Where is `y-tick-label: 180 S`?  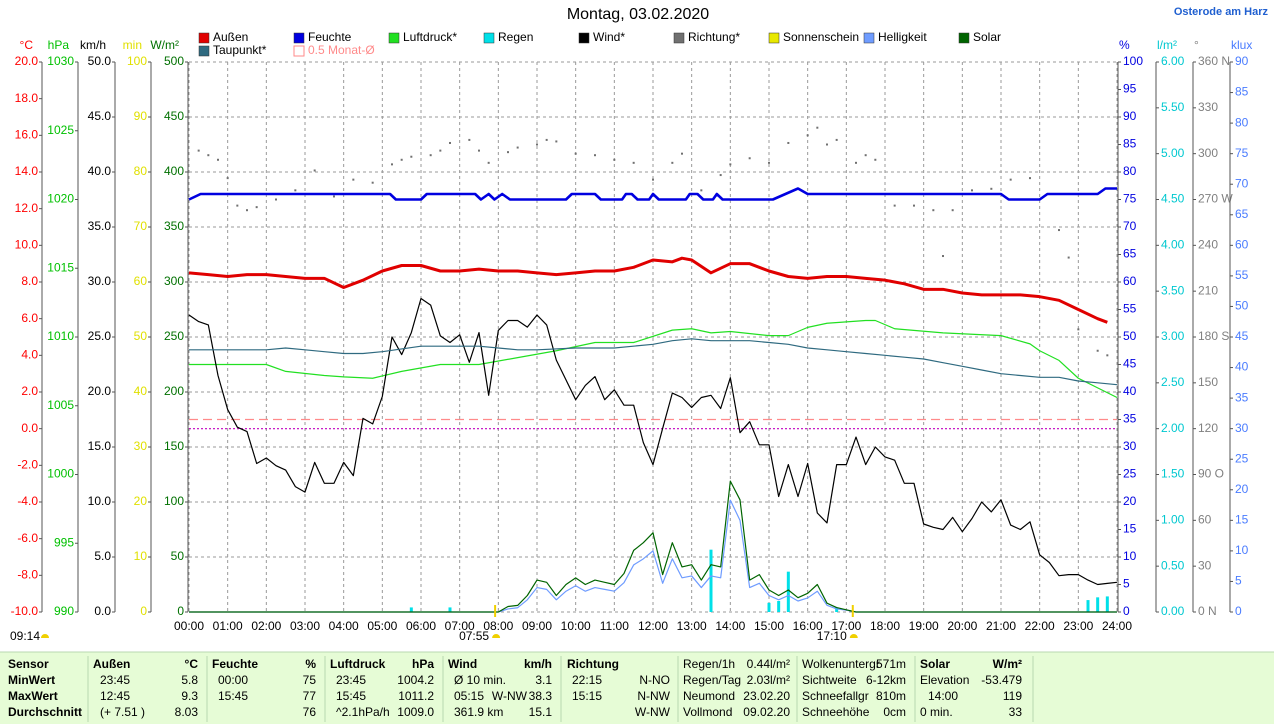
y-tick-label: 180 S is located at coordinates (1213, 336).